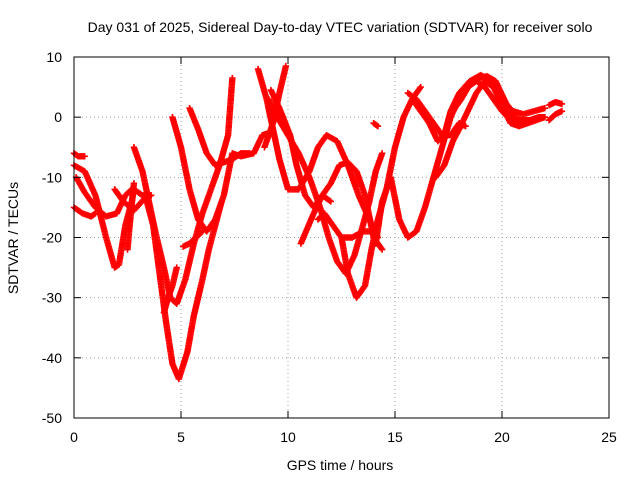 The width and height of the screenshot is (640, 480). What do you see at coordinates (181, 437) in the screenshot?
I see `x-tick-label: 5` at bounding box center [181, 437].